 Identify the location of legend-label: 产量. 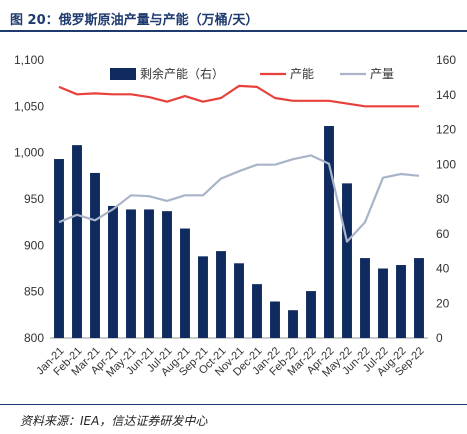
(382, 74).